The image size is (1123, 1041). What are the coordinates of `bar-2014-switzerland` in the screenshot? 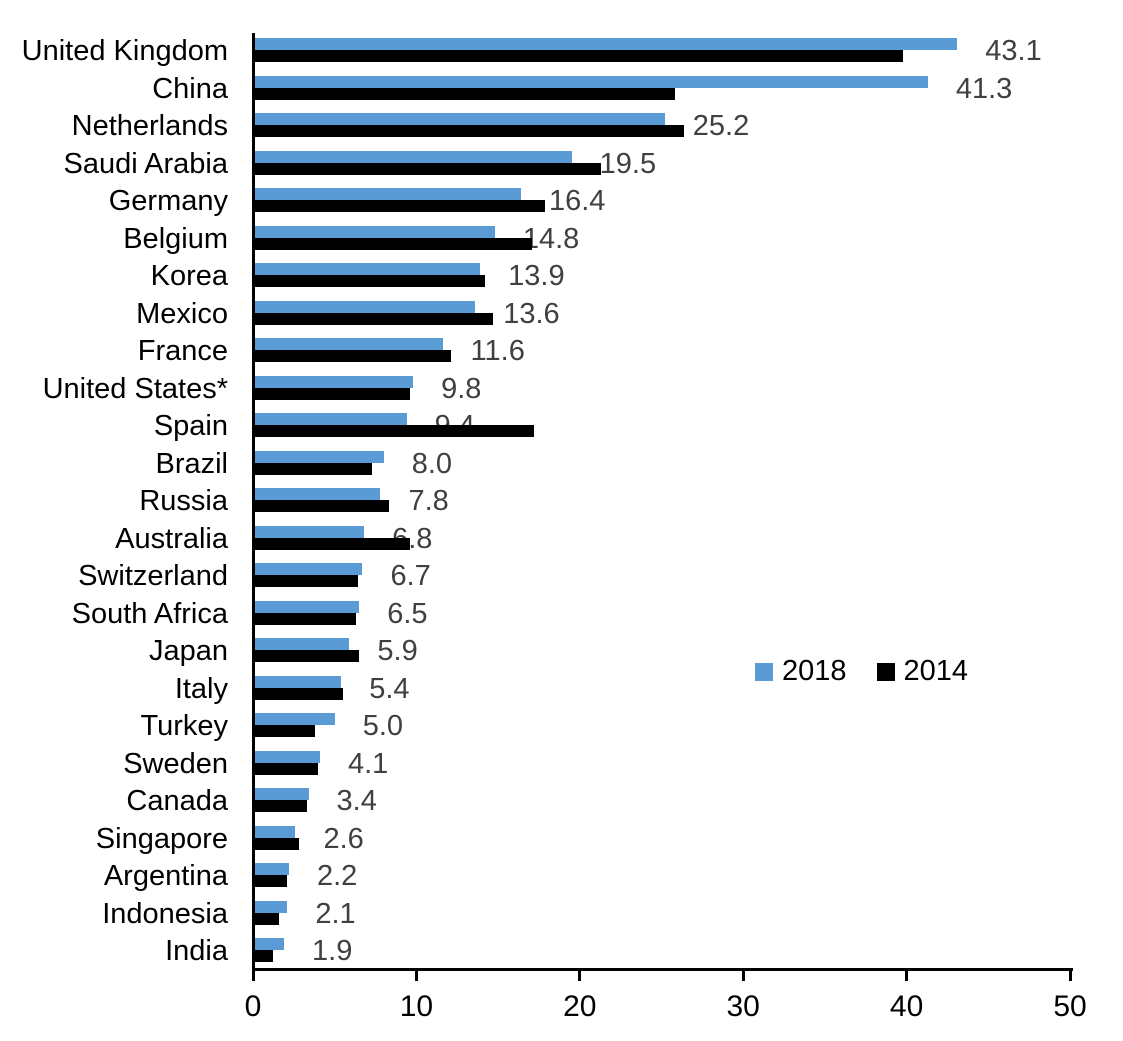 It's located at (305, 581).